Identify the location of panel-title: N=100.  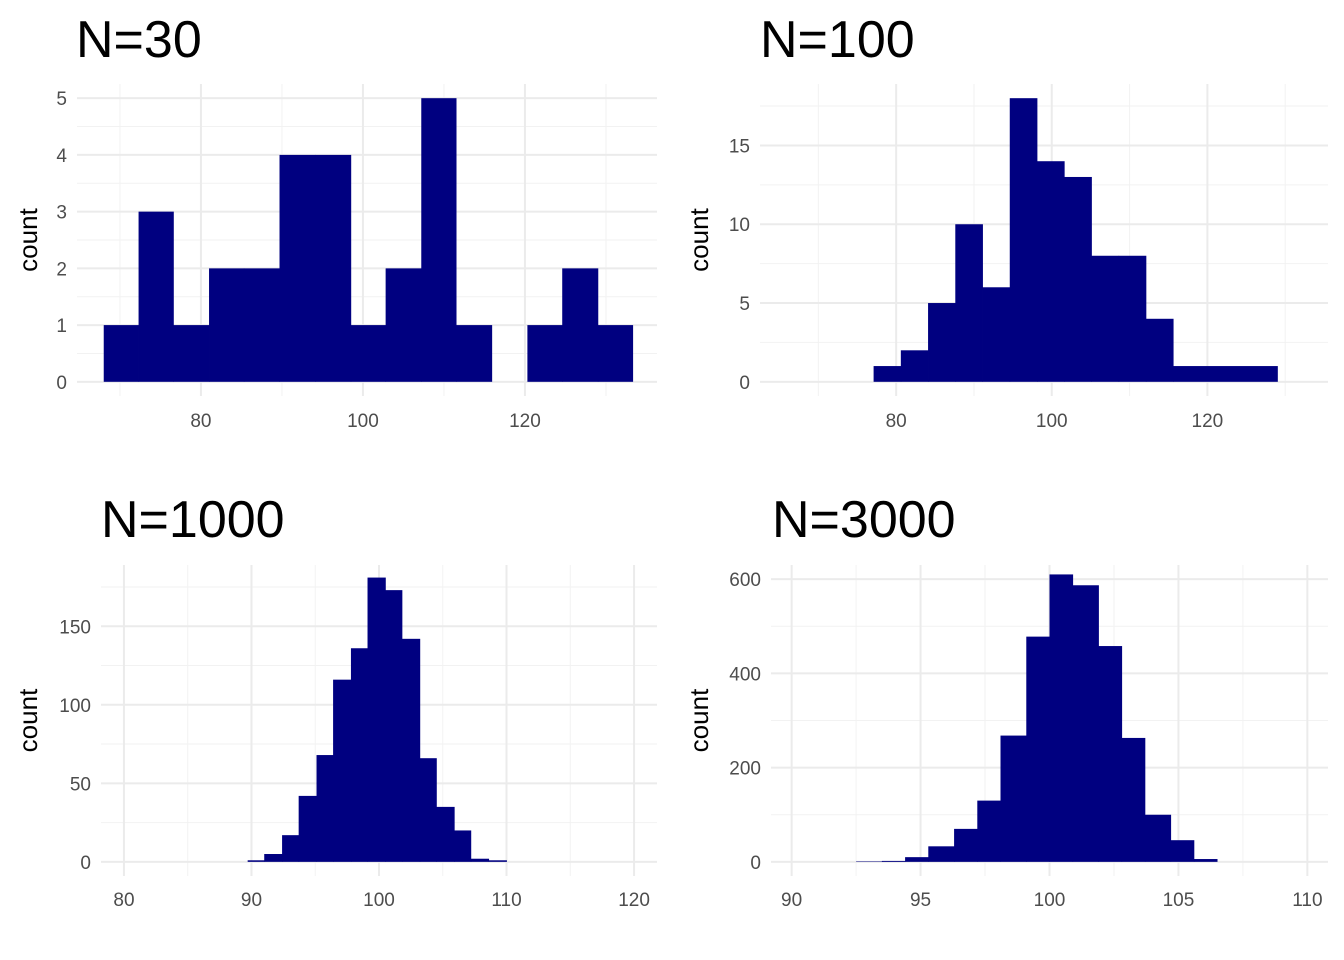
(837, 40).